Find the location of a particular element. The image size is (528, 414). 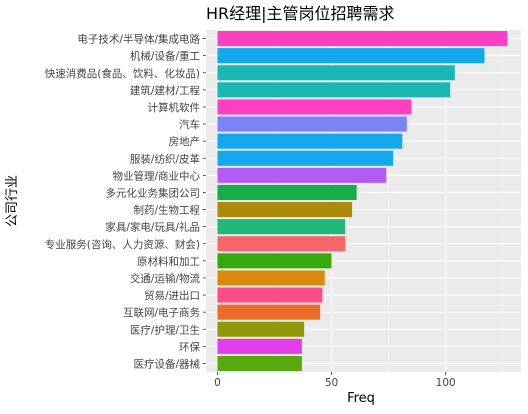

x-tick-label: 50 is located at coordinates (331, 383).